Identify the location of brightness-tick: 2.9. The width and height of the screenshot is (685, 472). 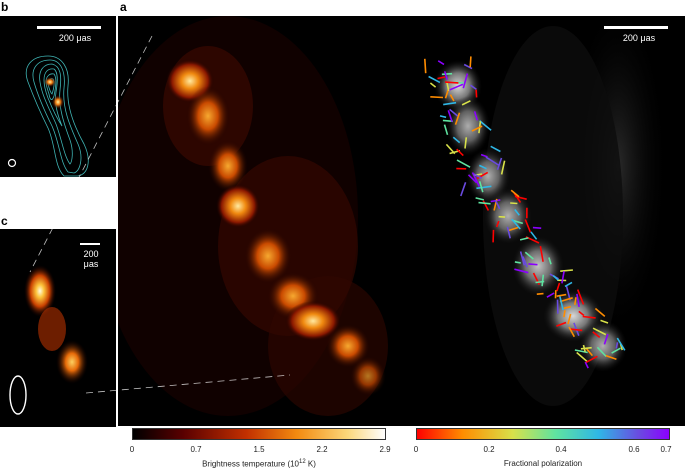
(385, 449).